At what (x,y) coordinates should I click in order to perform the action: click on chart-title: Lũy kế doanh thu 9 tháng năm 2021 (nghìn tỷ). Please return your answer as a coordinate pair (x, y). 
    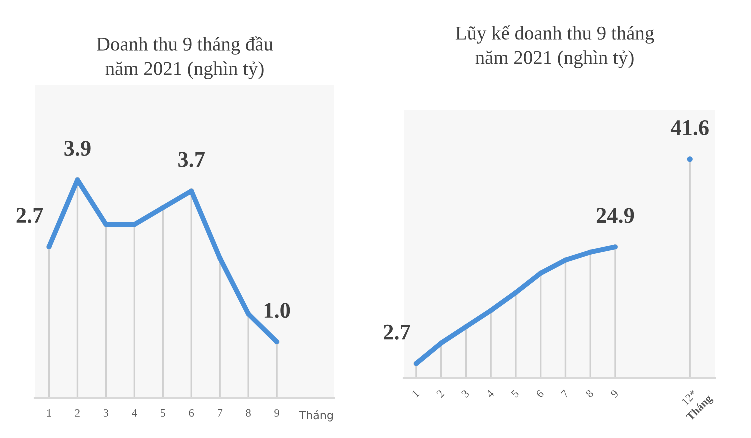
    Looking at the image, I should click on (555, 47).